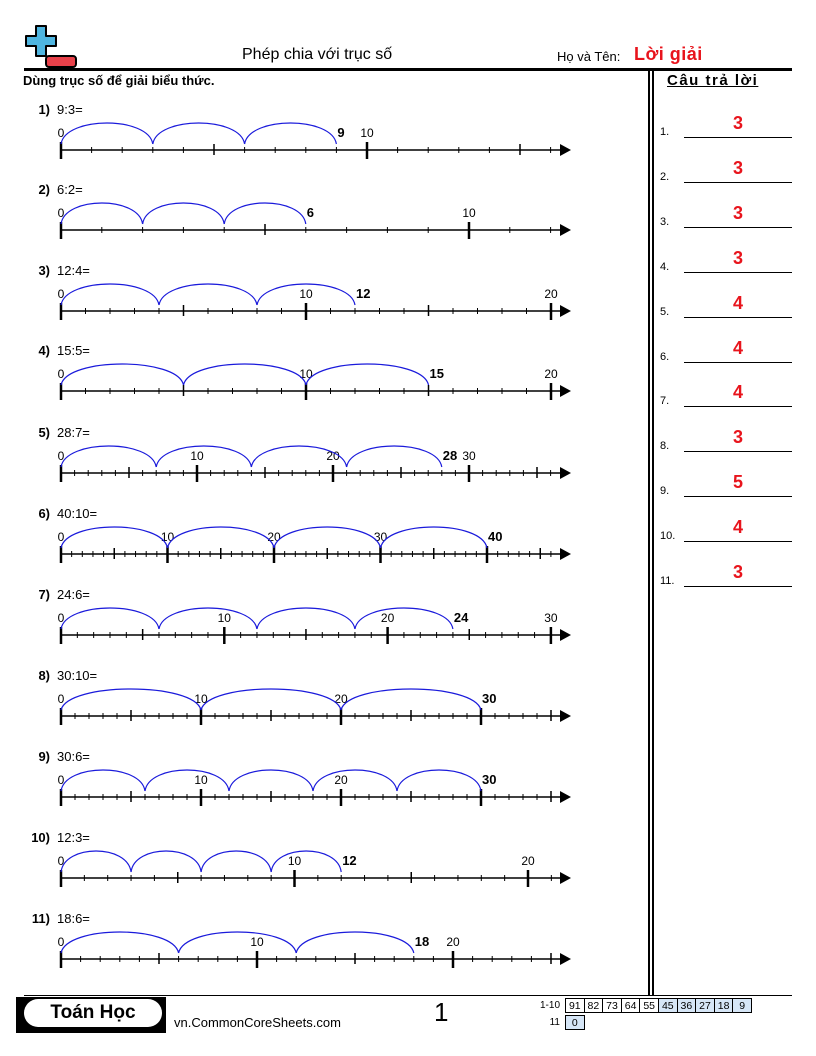  What do you see at coordinates (665, 266) in the screenshot?
I see `answer-number: 4.` at bounding box center [665, 266].